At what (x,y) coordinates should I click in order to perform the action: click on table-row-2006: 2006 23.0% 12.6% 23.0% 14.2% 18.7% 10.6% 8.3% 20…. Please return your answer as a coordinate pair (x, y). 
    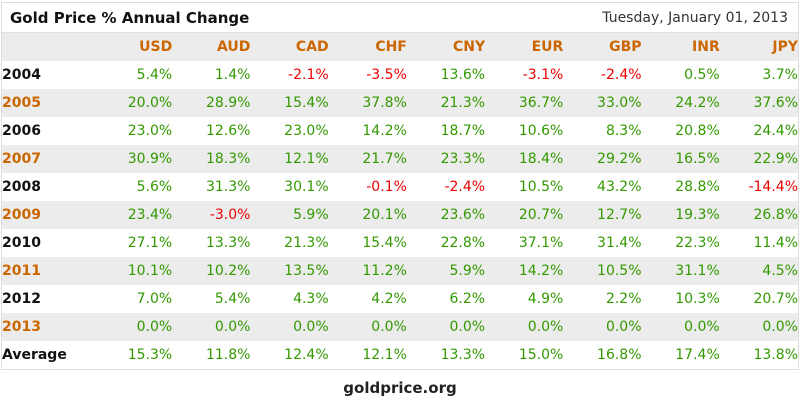
    Looking at the image, I should click on (400, 131).